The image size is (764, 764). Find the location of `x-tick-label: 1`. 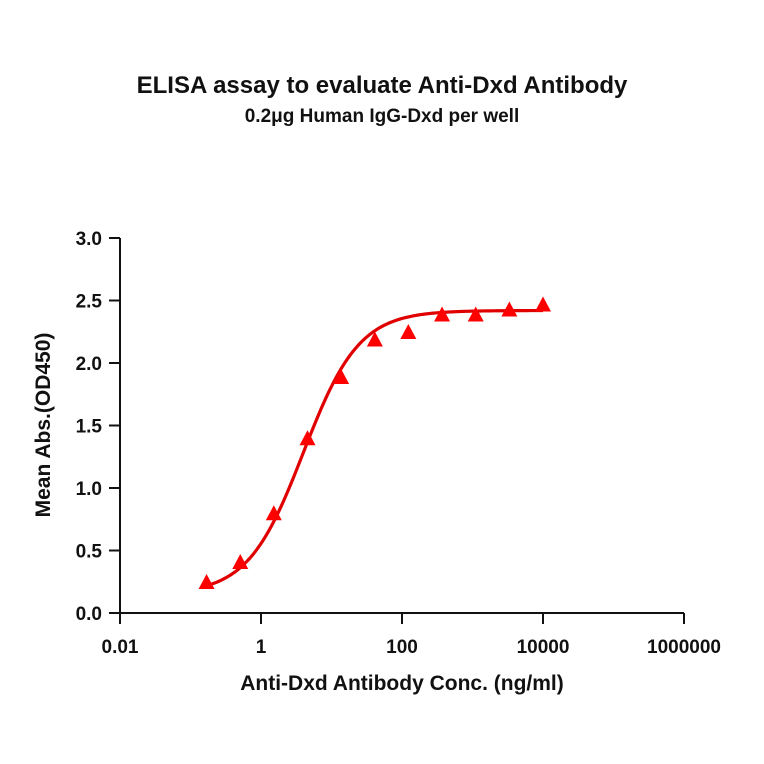

x-tick-label: 1 is located at coordinates (261, 647).